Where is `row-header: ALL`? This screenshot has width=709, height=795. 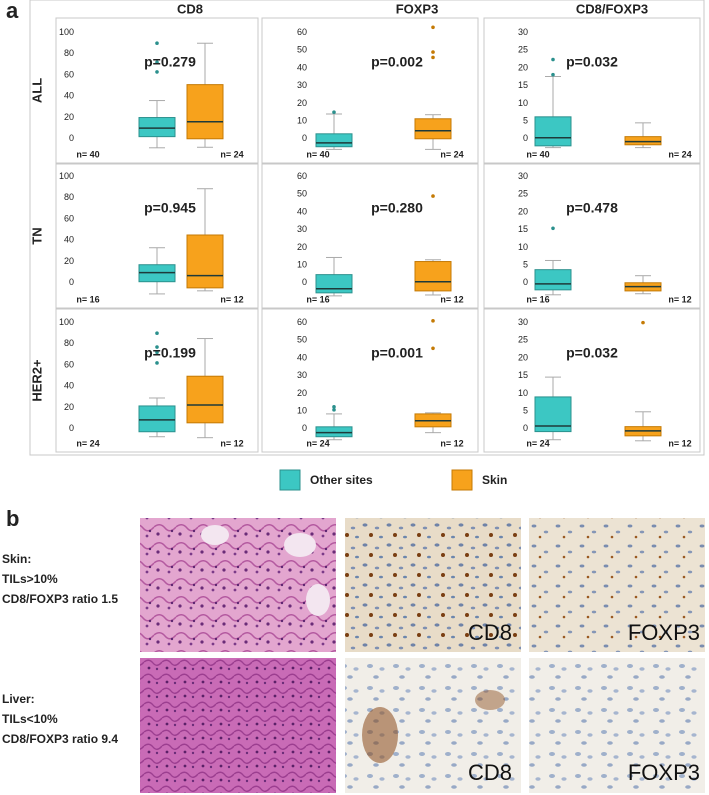 row-header: ALL is located at coordinates (36, 90).